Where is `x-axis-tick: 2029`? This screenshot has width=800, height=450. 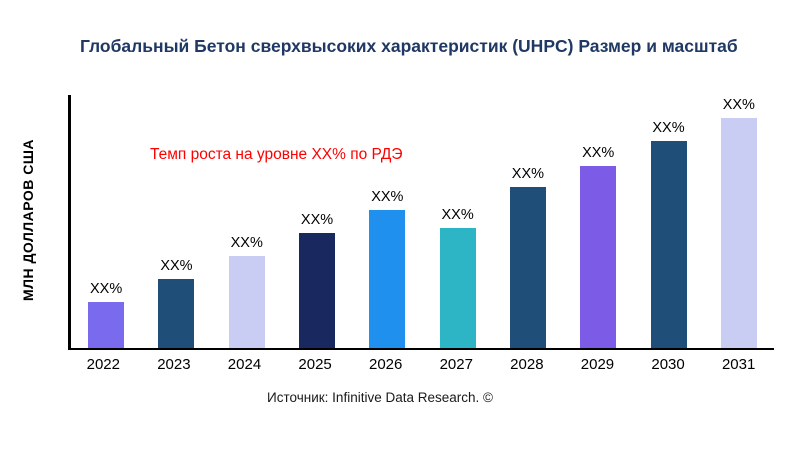 x-axis-tick: 2029 is located at coordinates (597, 364).